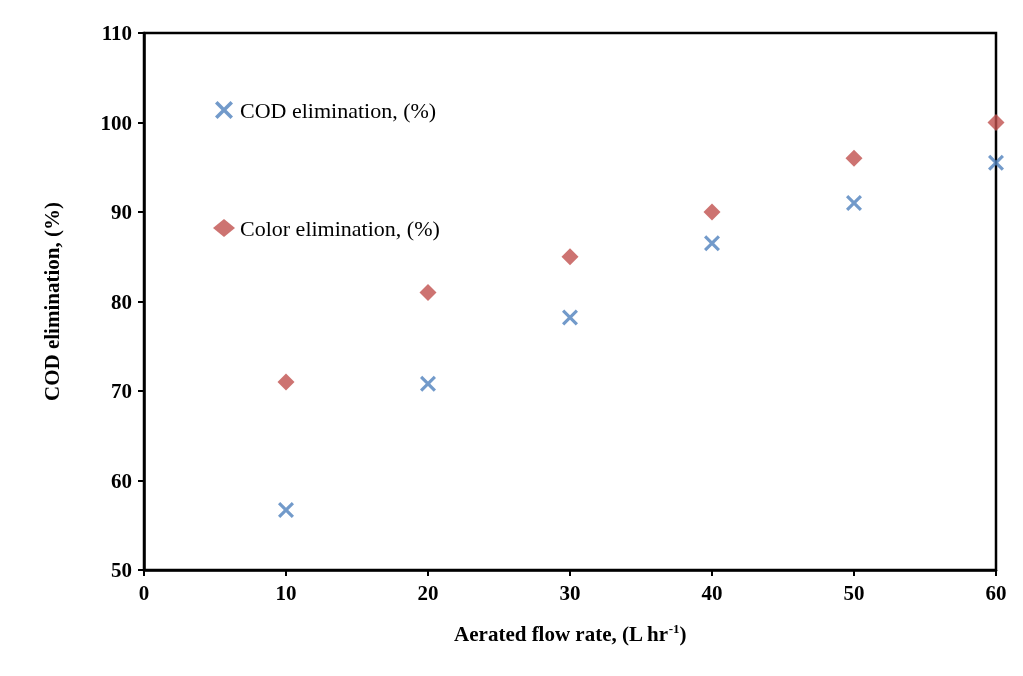 Image resolution: width=1023 pixels, height=676 pixels. I want to click on y-tick-label: 50, so click(121, 570).